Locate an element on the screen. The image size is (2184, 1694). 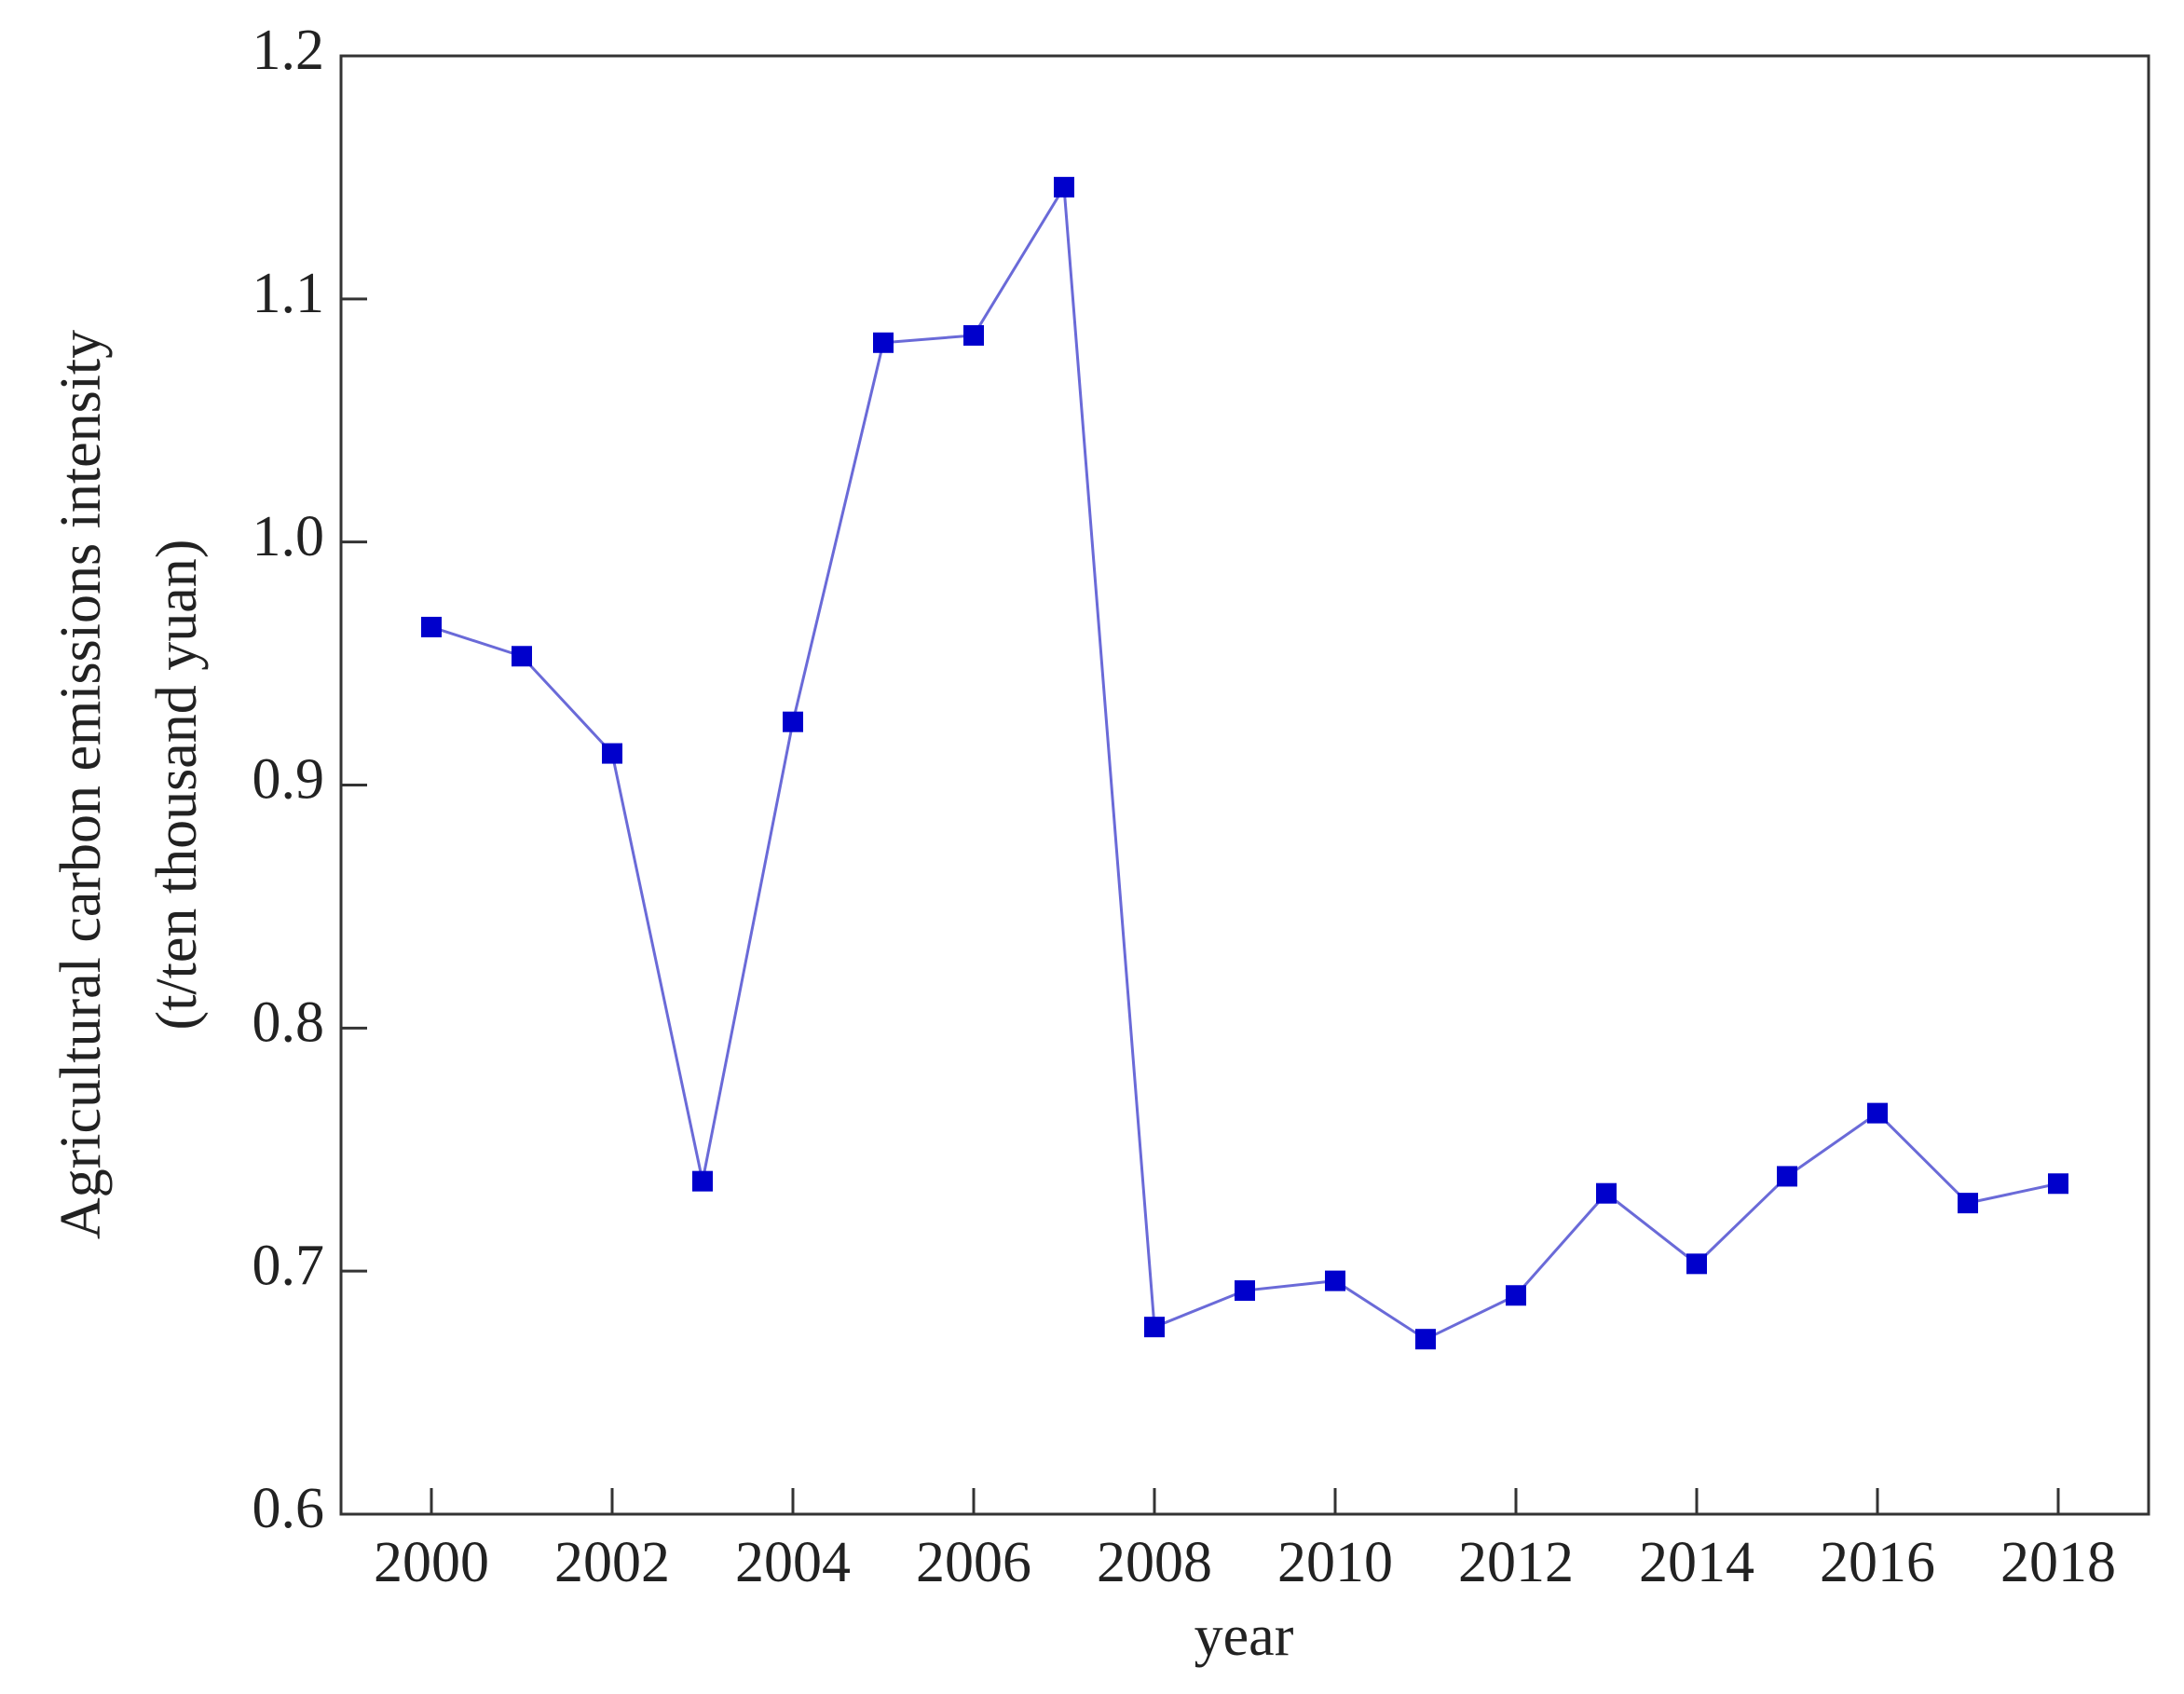
y-axis-title: (t/ten thousand yuan) is located at coordinates (177, 786).